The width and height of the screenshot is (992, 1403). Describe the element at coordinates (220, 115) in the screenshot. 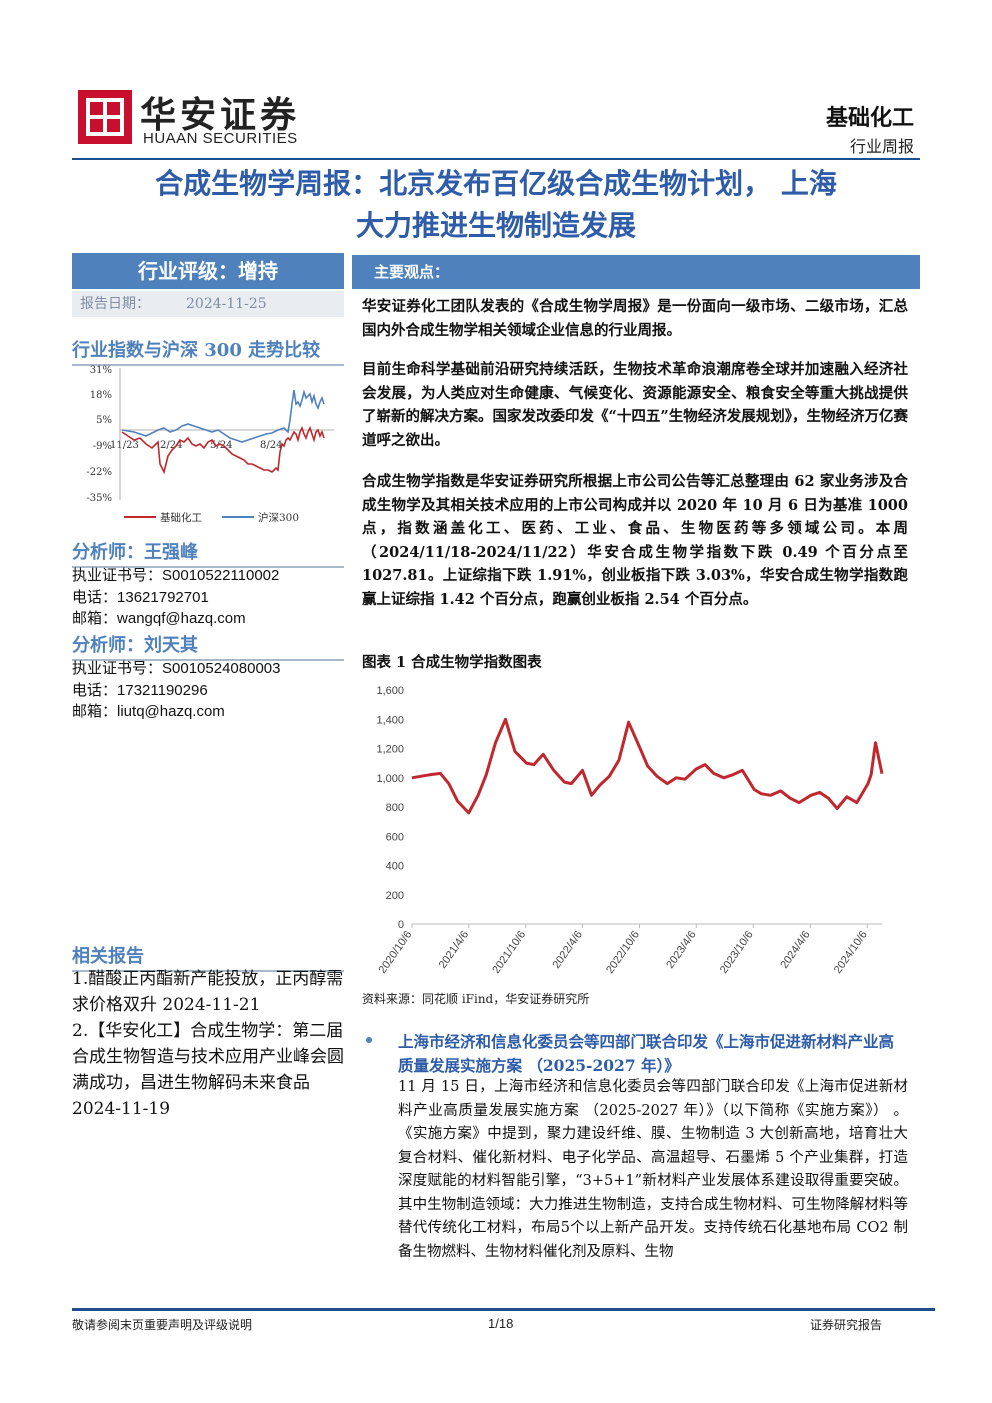

I see `logo-chinese-name: 华安证券` at that location.